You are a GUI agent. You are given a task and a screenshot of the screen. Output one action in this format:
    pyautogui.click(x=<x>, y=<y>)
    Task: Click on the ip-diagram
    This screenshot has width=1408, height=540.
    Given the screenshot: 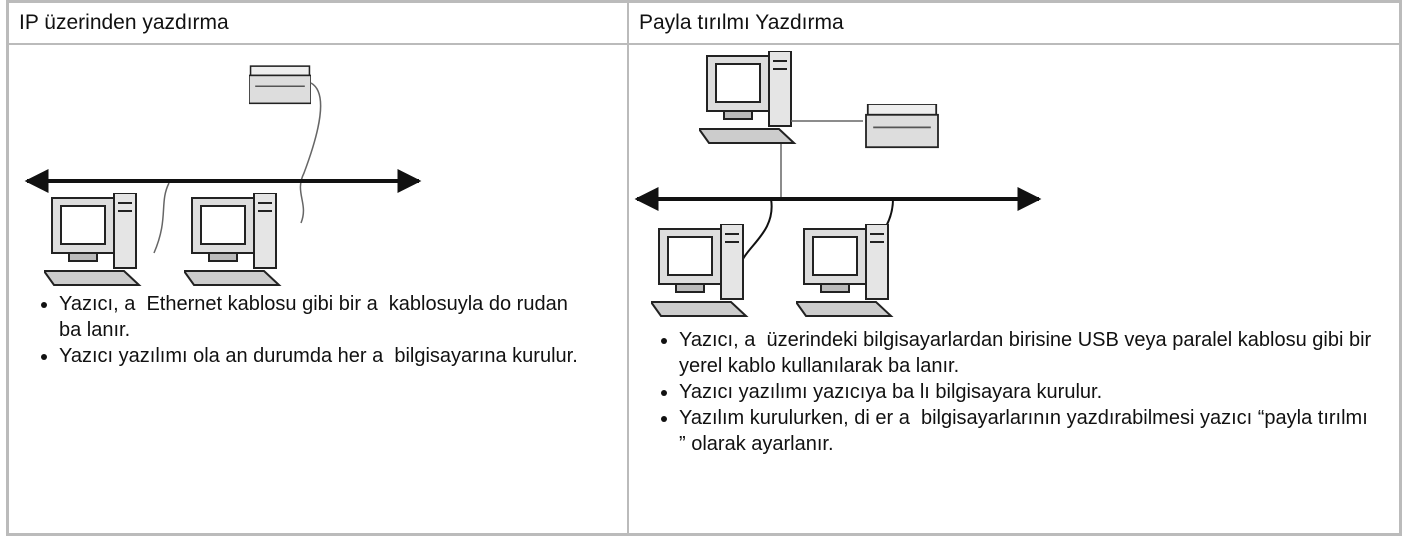 What is the action you would take?
    pyautogui.click(x=223, y=175)
    